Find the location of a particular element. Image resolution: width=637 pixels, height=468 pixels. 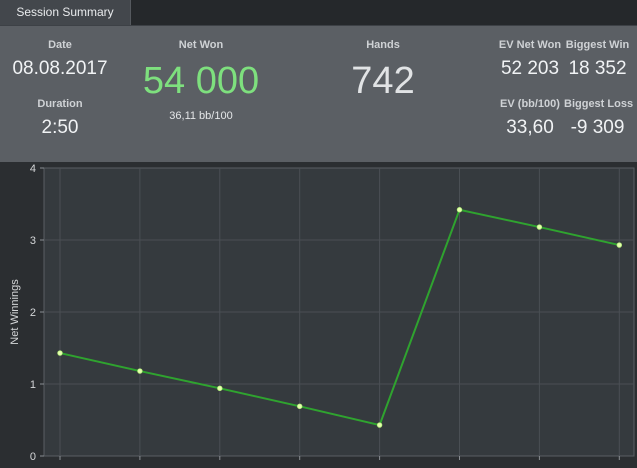

biggest-win-label: Biggest Win is located at coordinates (597, 45).